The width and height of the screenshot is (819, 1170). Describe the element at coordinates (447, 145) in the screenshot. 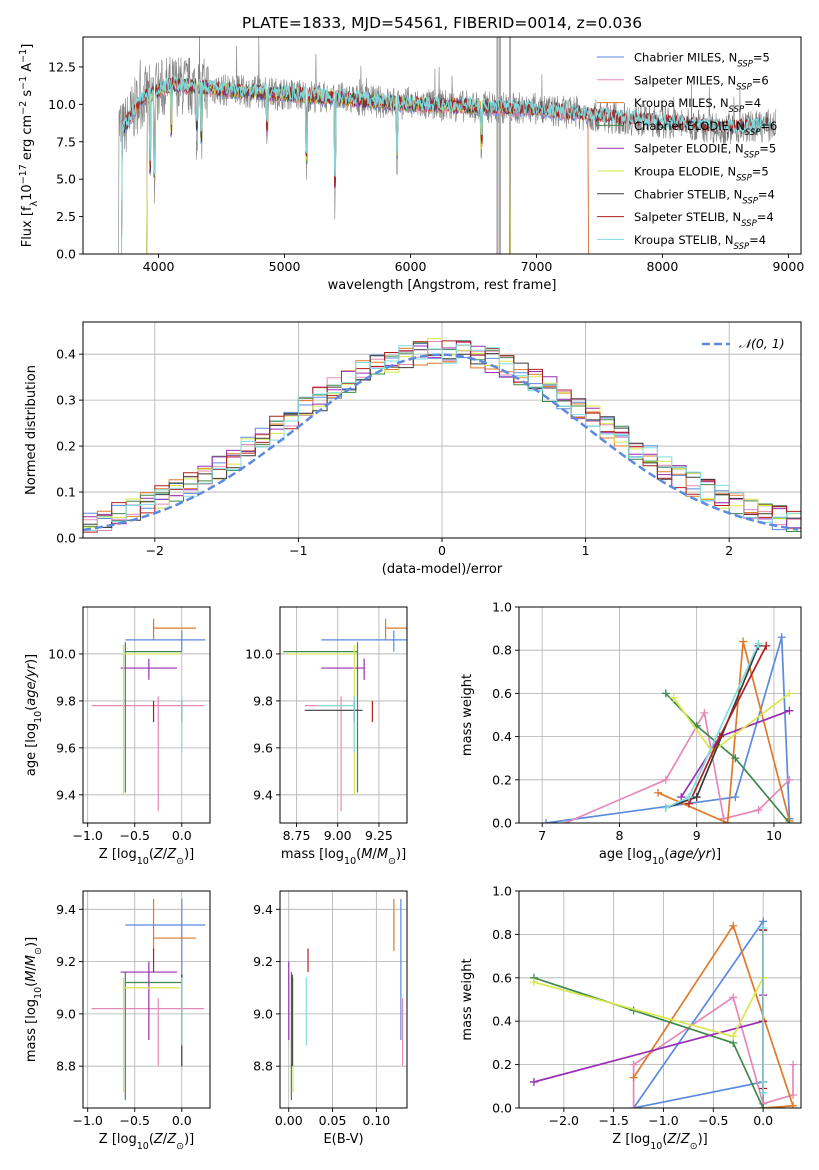

I see `plot-area-spectrum` at that location.